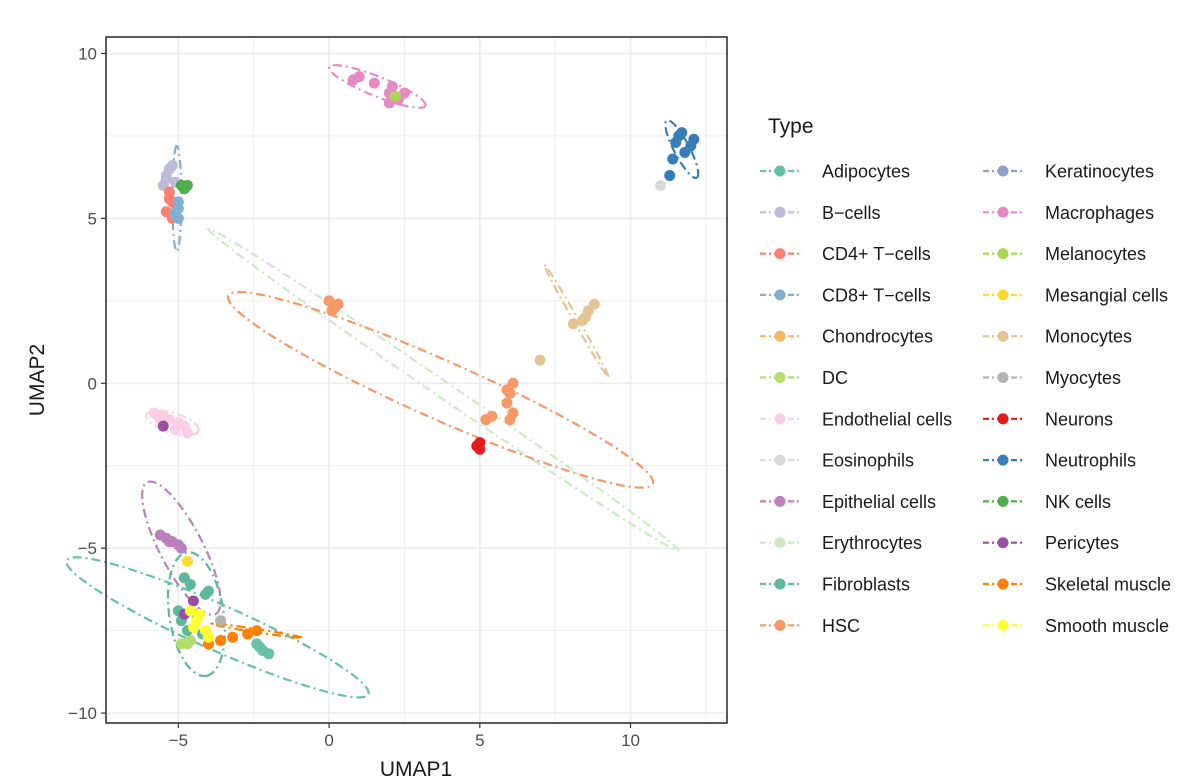 The width and height of the screenshot is (1200, 781). Describe the element at coordinates (879, 502) in the screenshot. I see `legend-label-epithelial-cells: Epithelial cells` at that location.